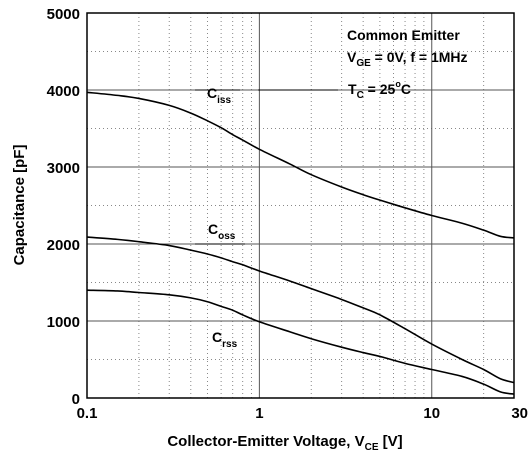  What do you see at coordinates (219, 95) in the screenshot?
I see `series-label-ciss: Ciss` at bounding box center [219, 95].